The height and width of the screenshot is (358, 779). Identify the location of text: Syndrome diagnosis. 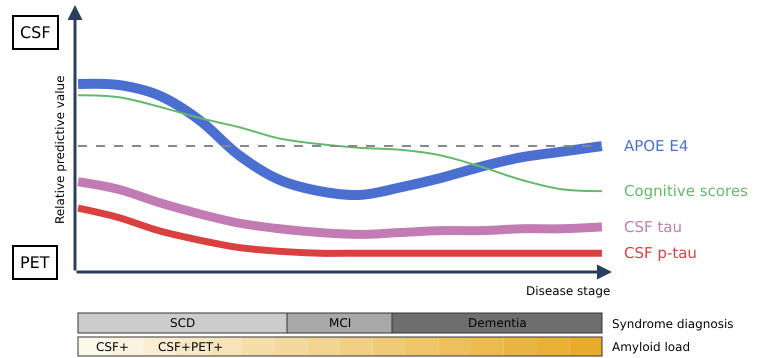
(673, 324).